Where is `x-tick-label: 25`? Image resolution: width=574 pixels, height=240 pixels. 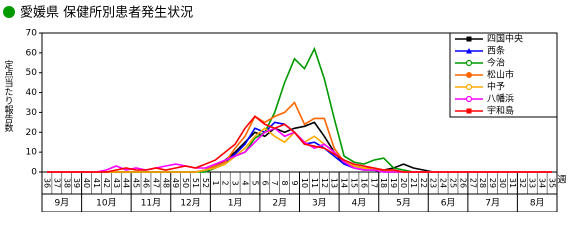 x-tick-label: 25 is located at coordinates (453, 183).